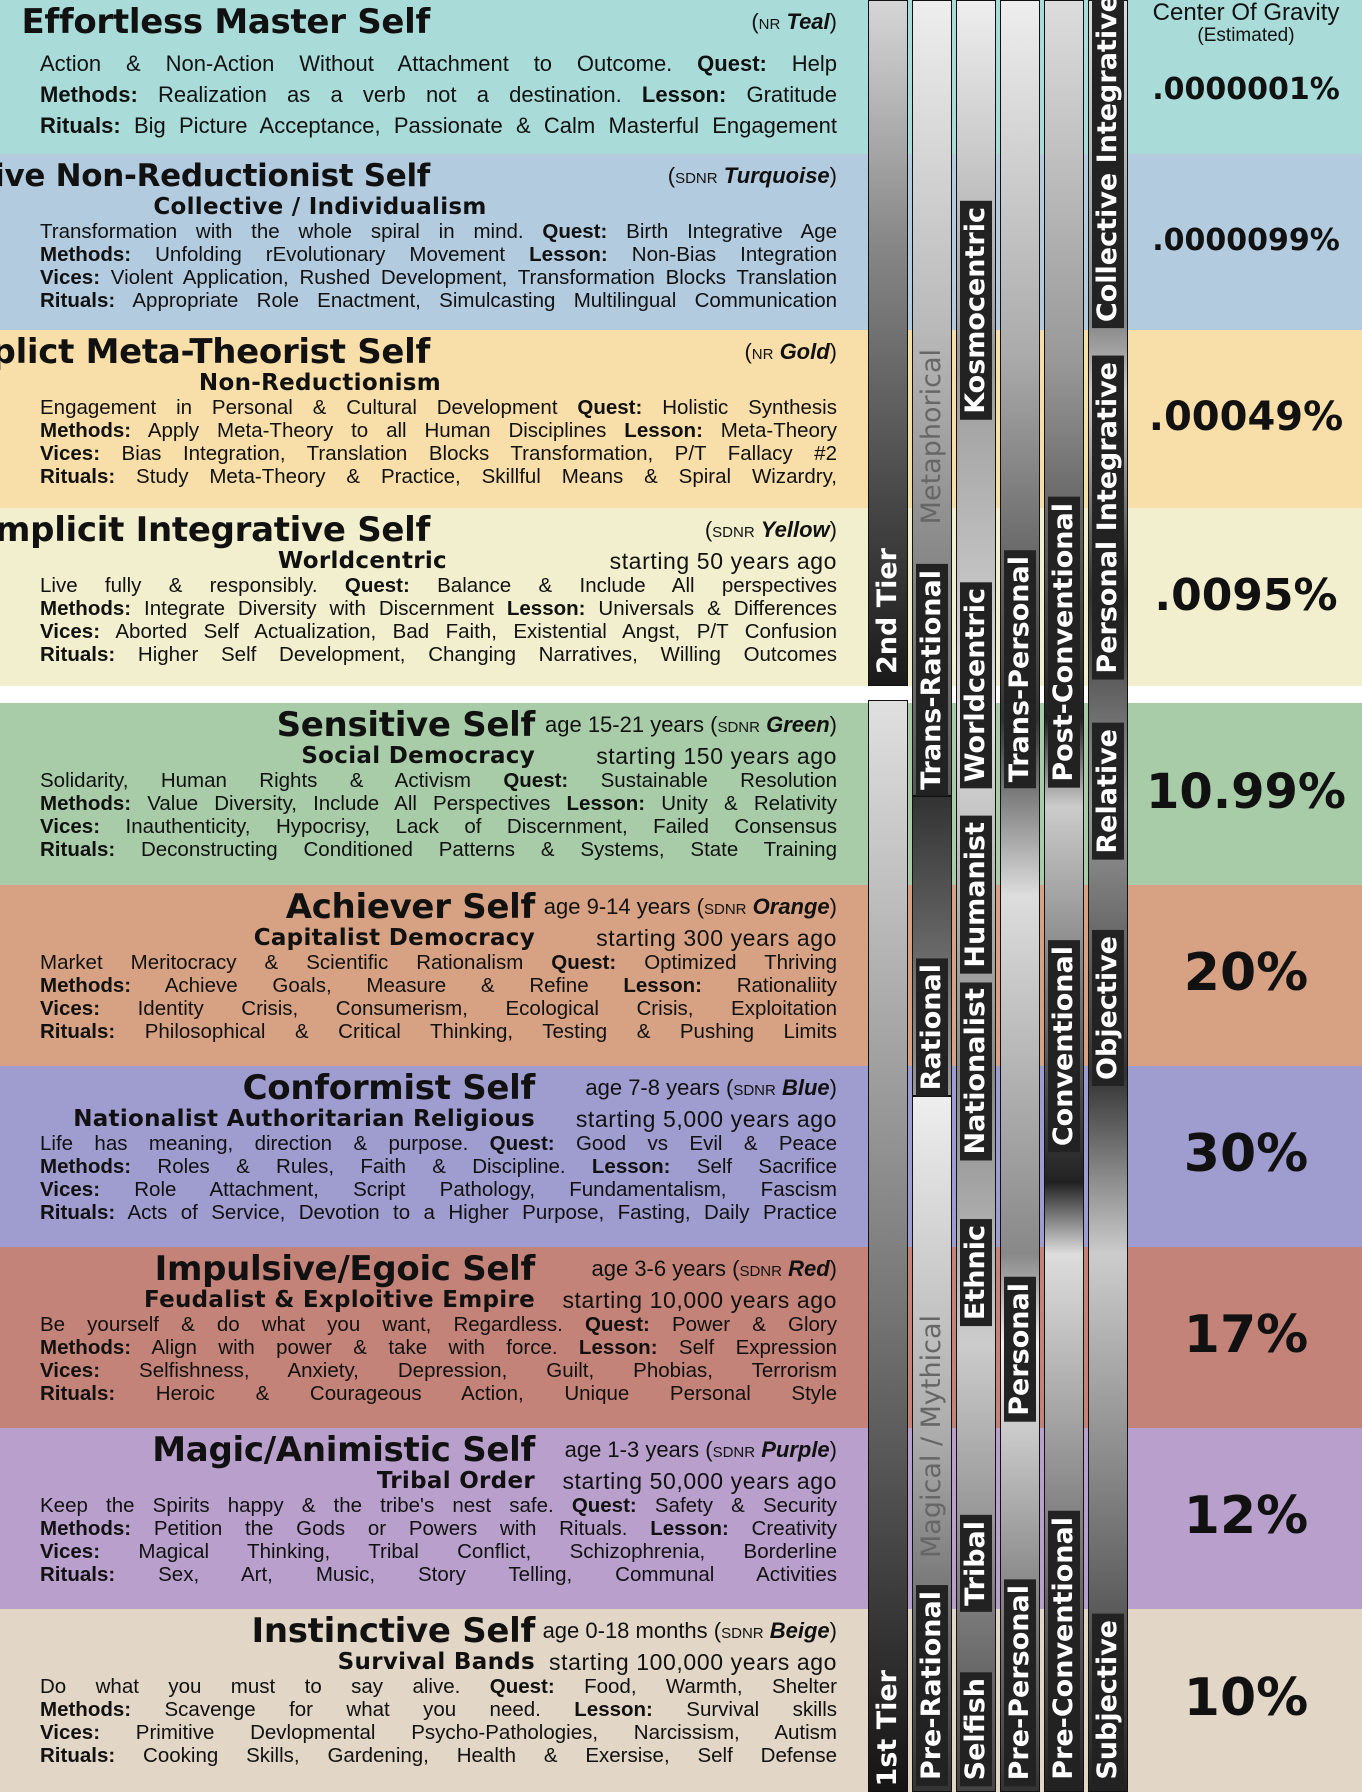 Image resolution: width=1362 pixels, height=1792 pixels. I want to click on level-title: Sensitive Self, so click(406, 725).